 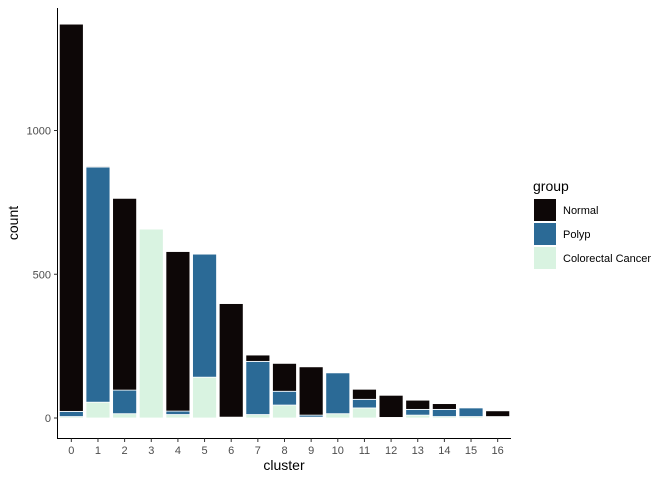 I want to click on x-tick-label: 6, so click(x=231, y=451).